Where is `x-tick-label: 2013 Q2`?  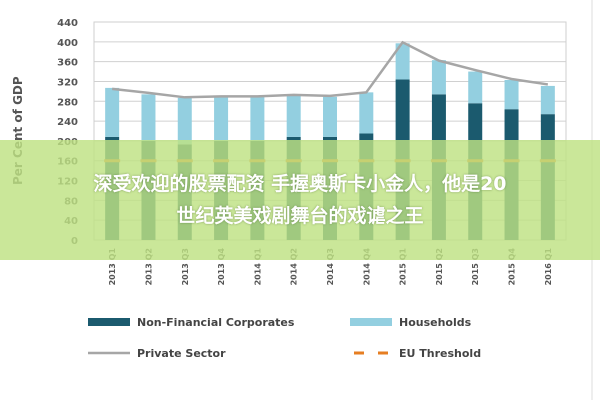 x-tick-label: 2013 Q2 is located at coordinates (148, 266).